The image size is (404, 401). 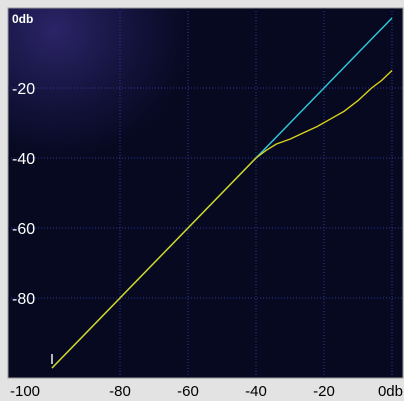 I want to click on y-tick-labels: 0db -20 -40 -60 -80, so click(x=23, y=160).